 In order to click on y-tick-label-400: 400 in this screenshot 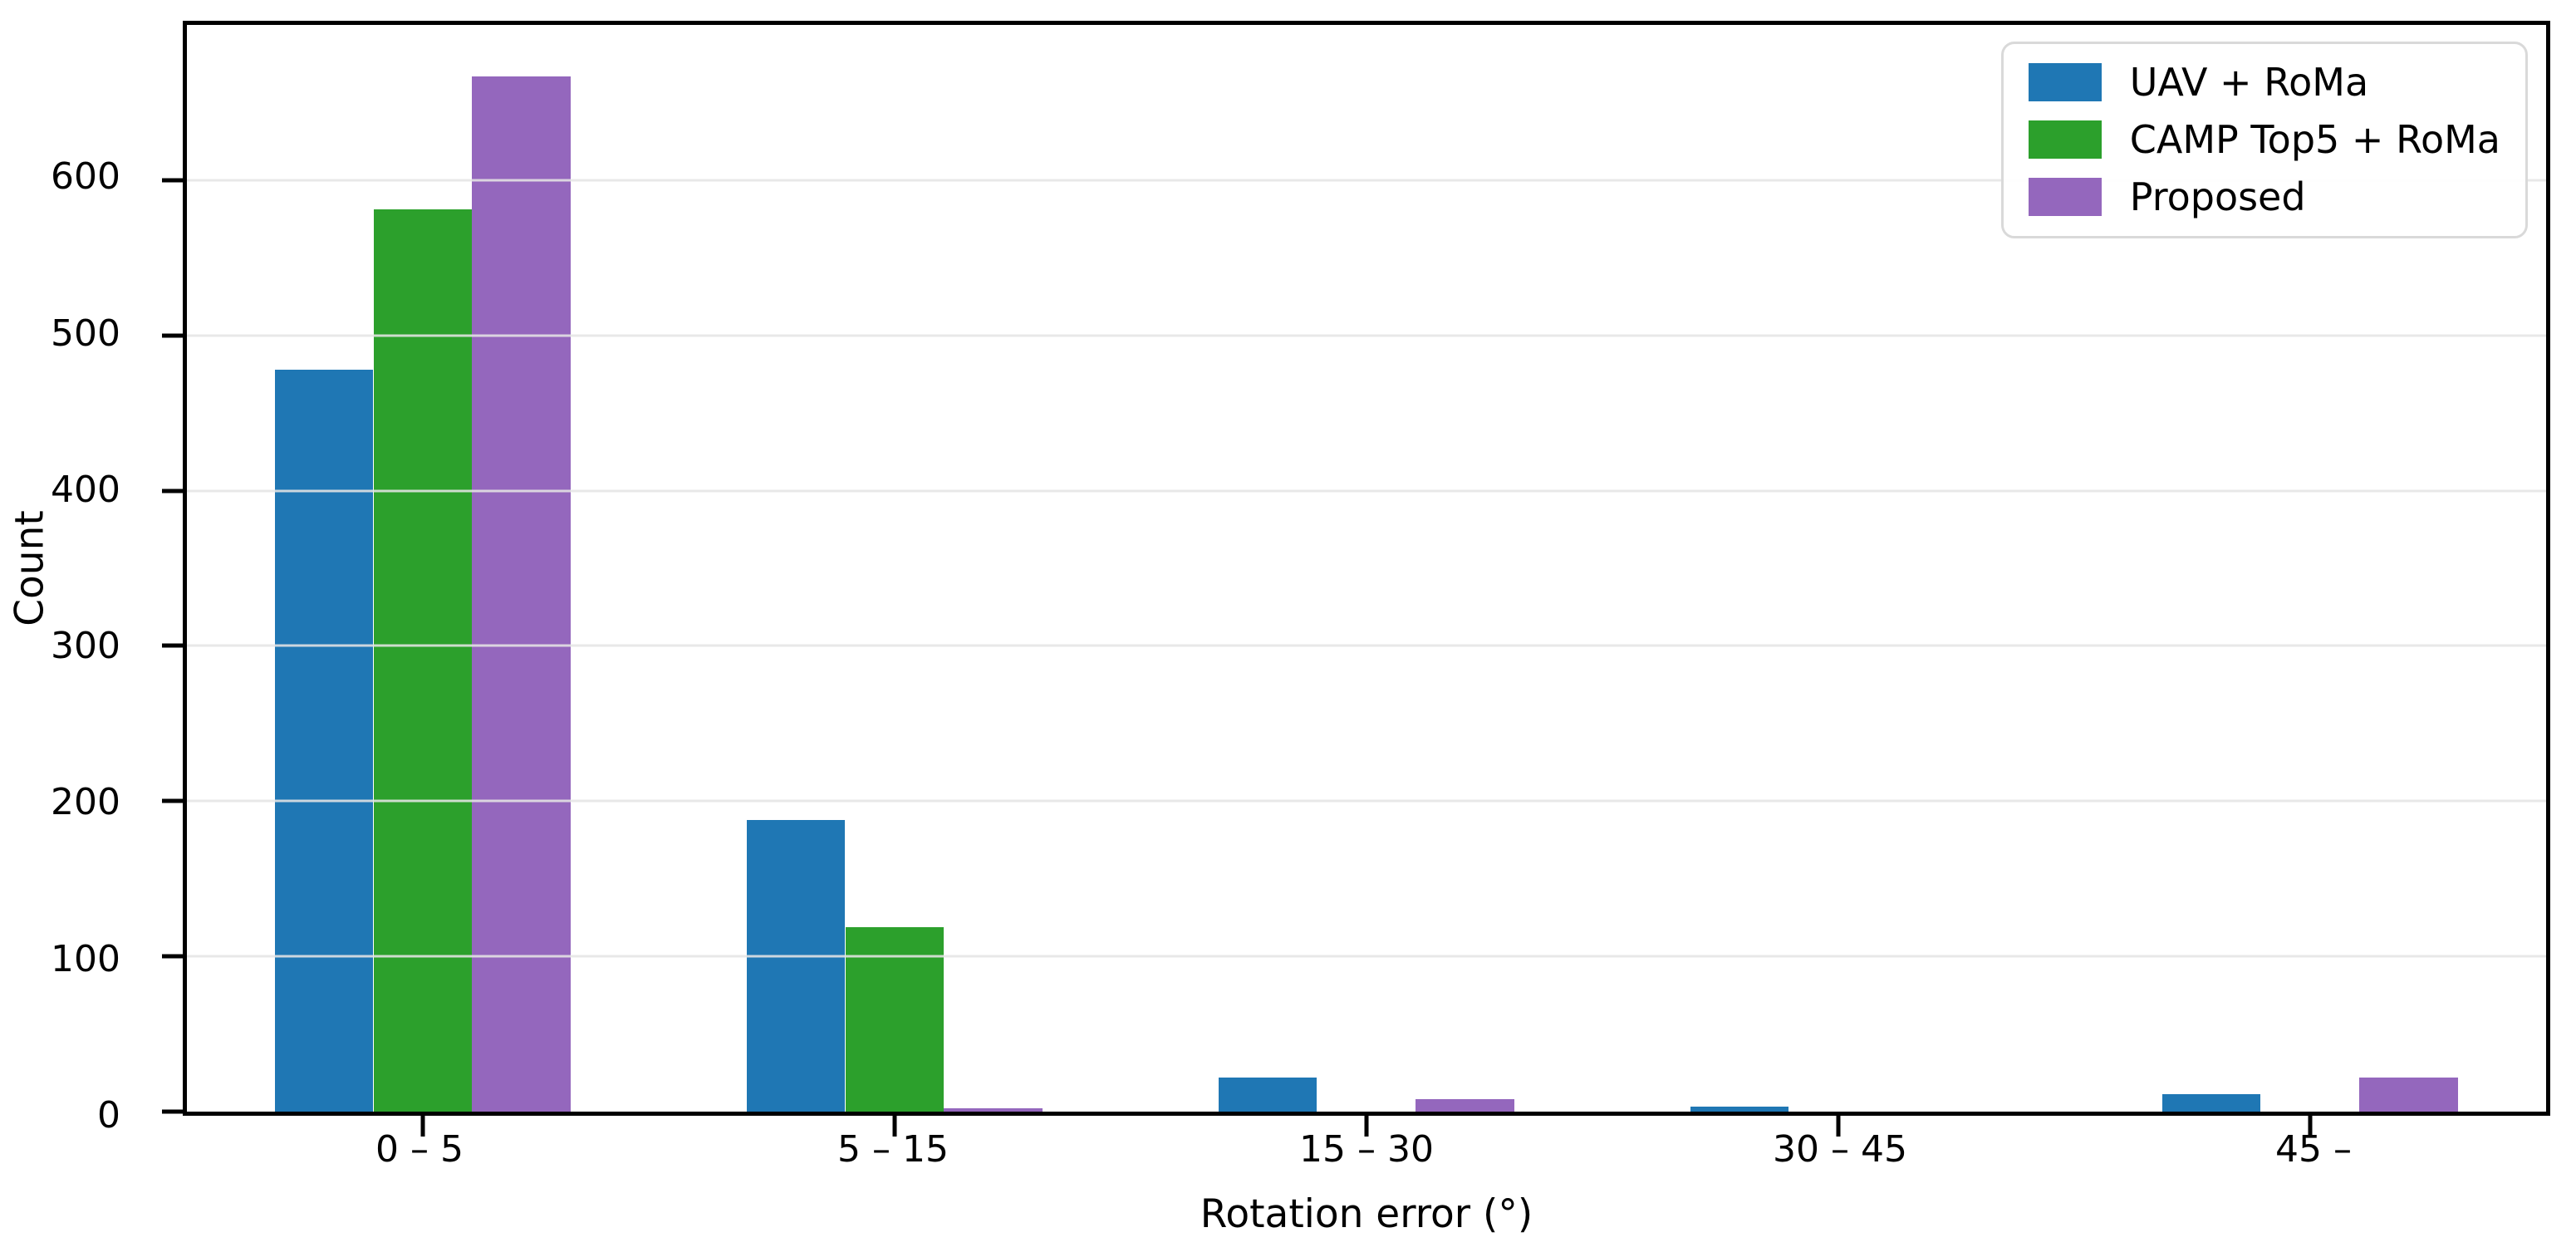, I will do `click(85, 489)`.